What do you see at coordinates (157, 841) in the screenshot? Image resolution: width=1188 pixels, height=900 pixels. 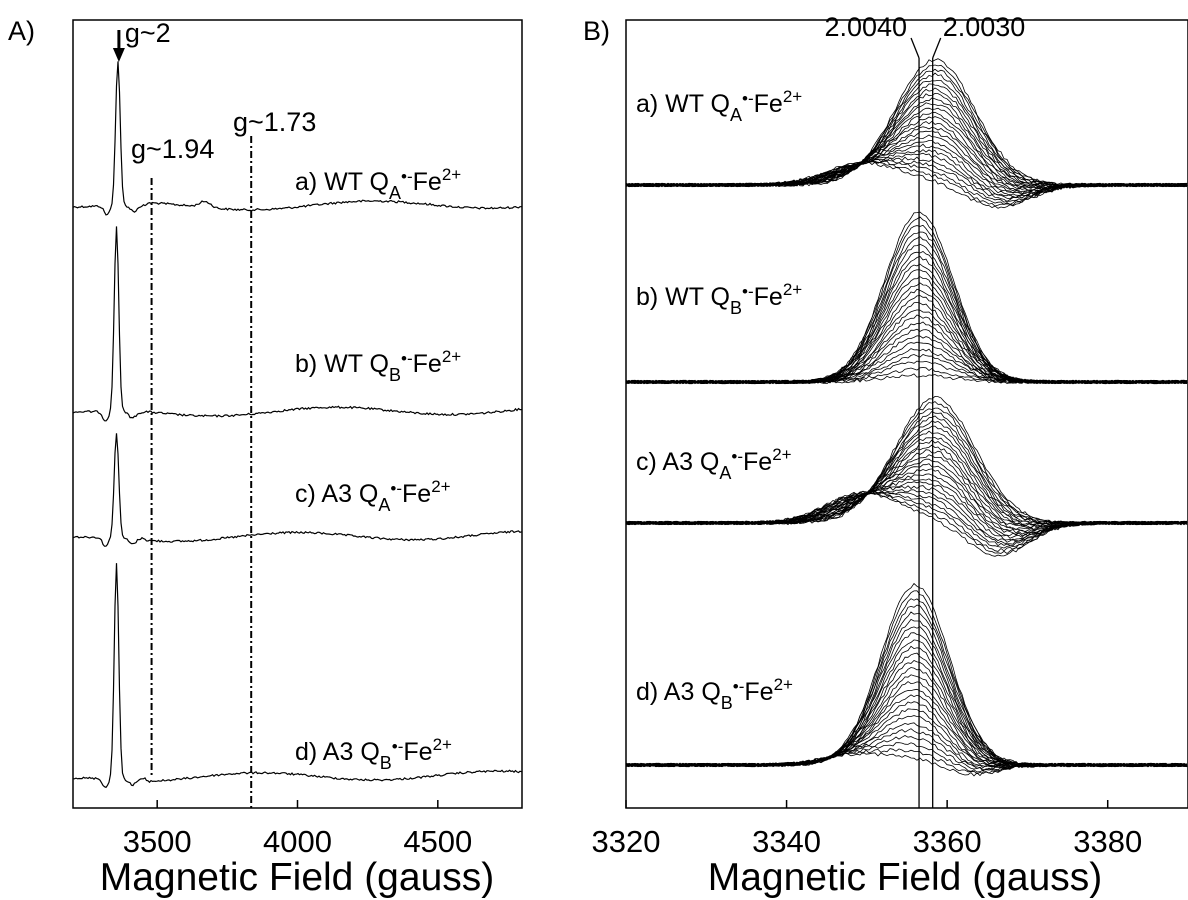 I see `x-tick-label: 3500` at bounding box center [157, 841].